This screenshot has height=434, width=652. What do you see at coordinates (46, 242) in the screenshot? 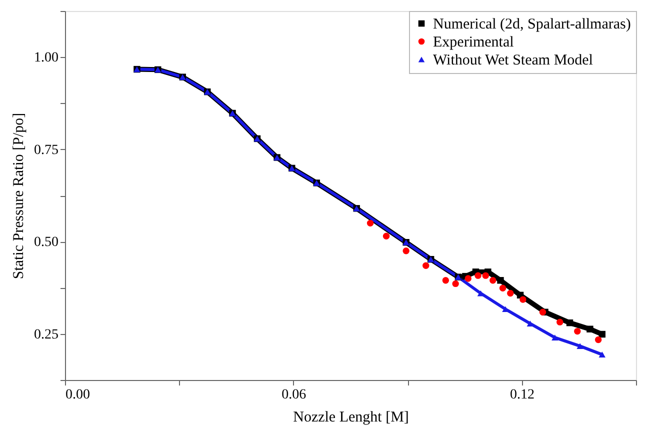
I see `y-tick-label: 0.50` at bounding box center [46, 242].